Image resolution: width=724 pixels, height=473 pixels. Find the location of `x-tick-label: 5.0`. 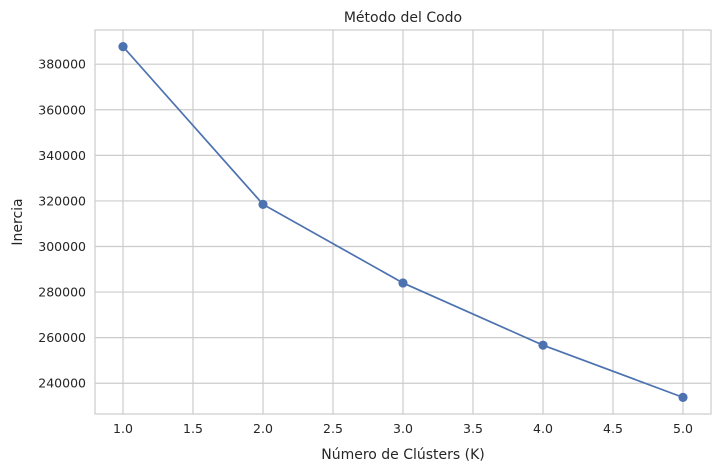

x-tick-label: 5.0 is located at coordinates (683, 428).